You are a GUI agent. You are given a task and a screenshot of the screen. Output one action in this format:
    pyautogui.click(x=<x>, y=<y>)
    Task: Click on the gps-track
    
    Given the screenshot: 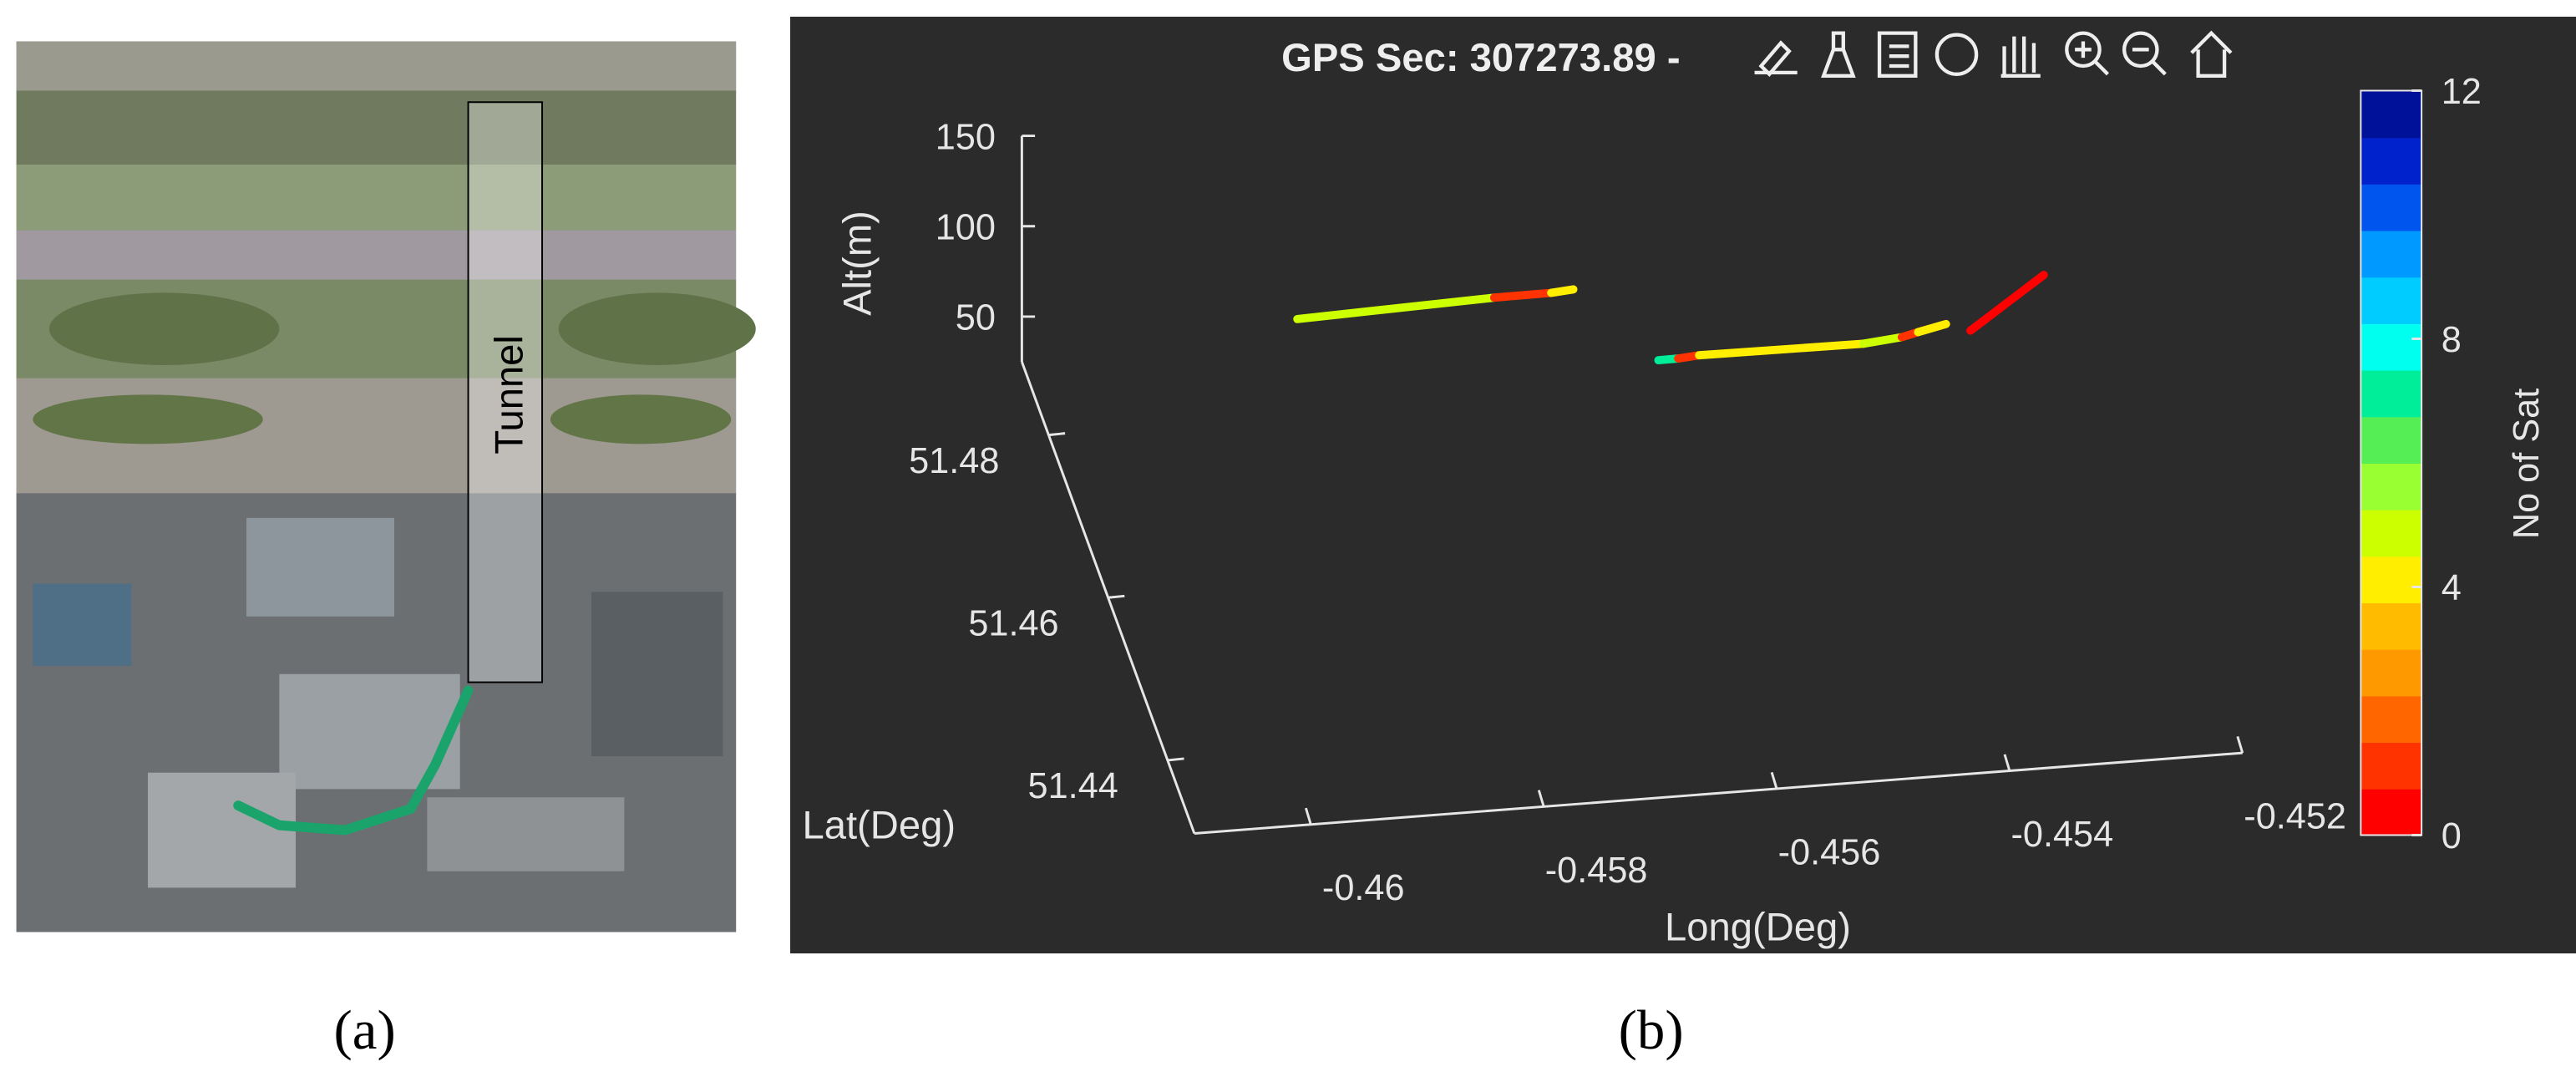 What is the action you would take?
    pyautogui.click(x=353, y=760)
    